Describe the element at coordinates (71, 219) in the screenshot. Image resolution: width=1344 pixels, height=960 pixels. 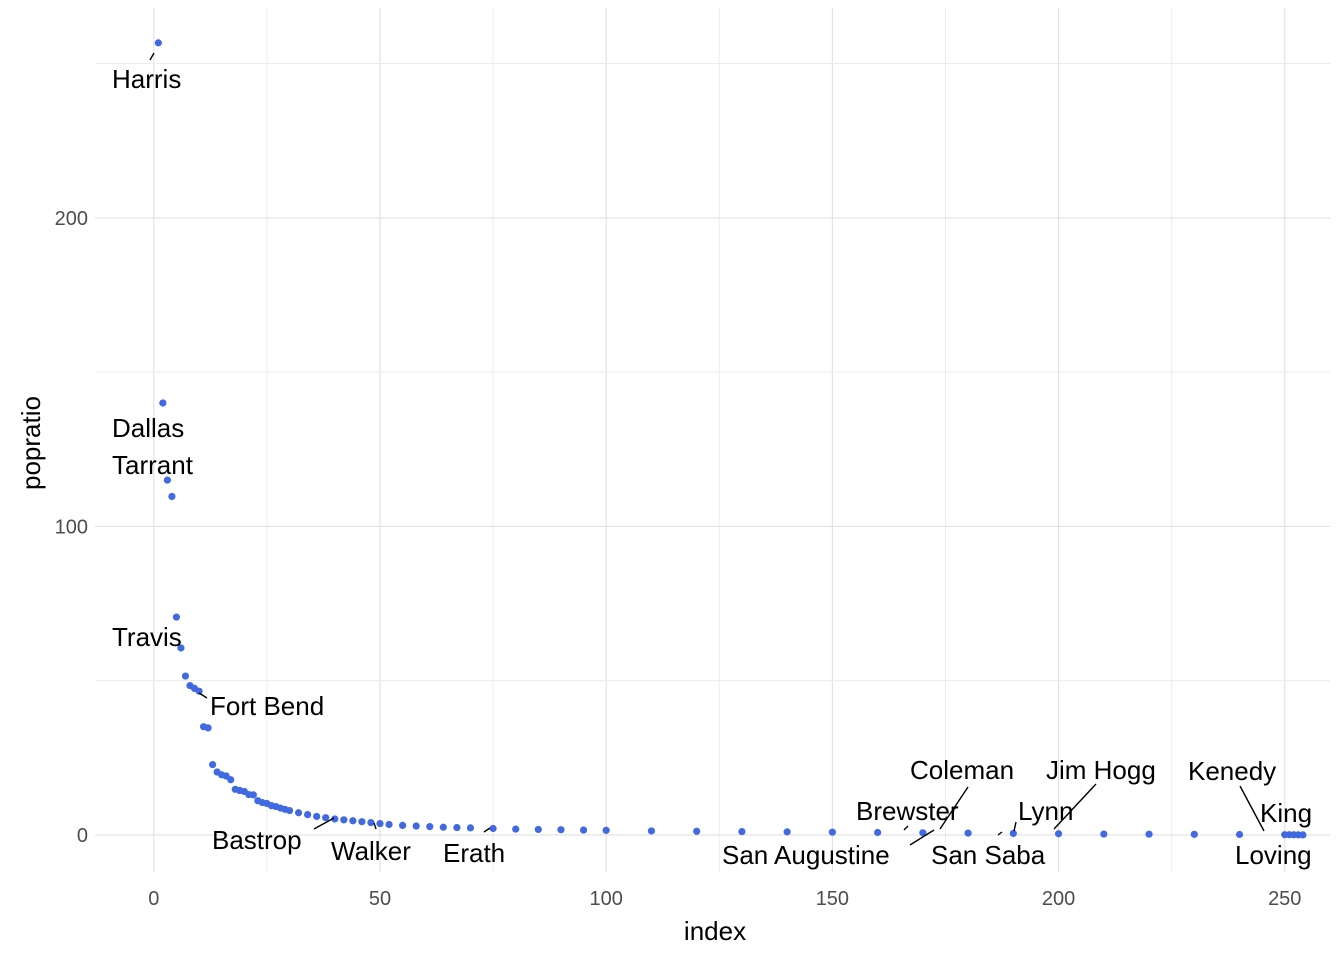
I see `y-tick-label: 200` at that location.